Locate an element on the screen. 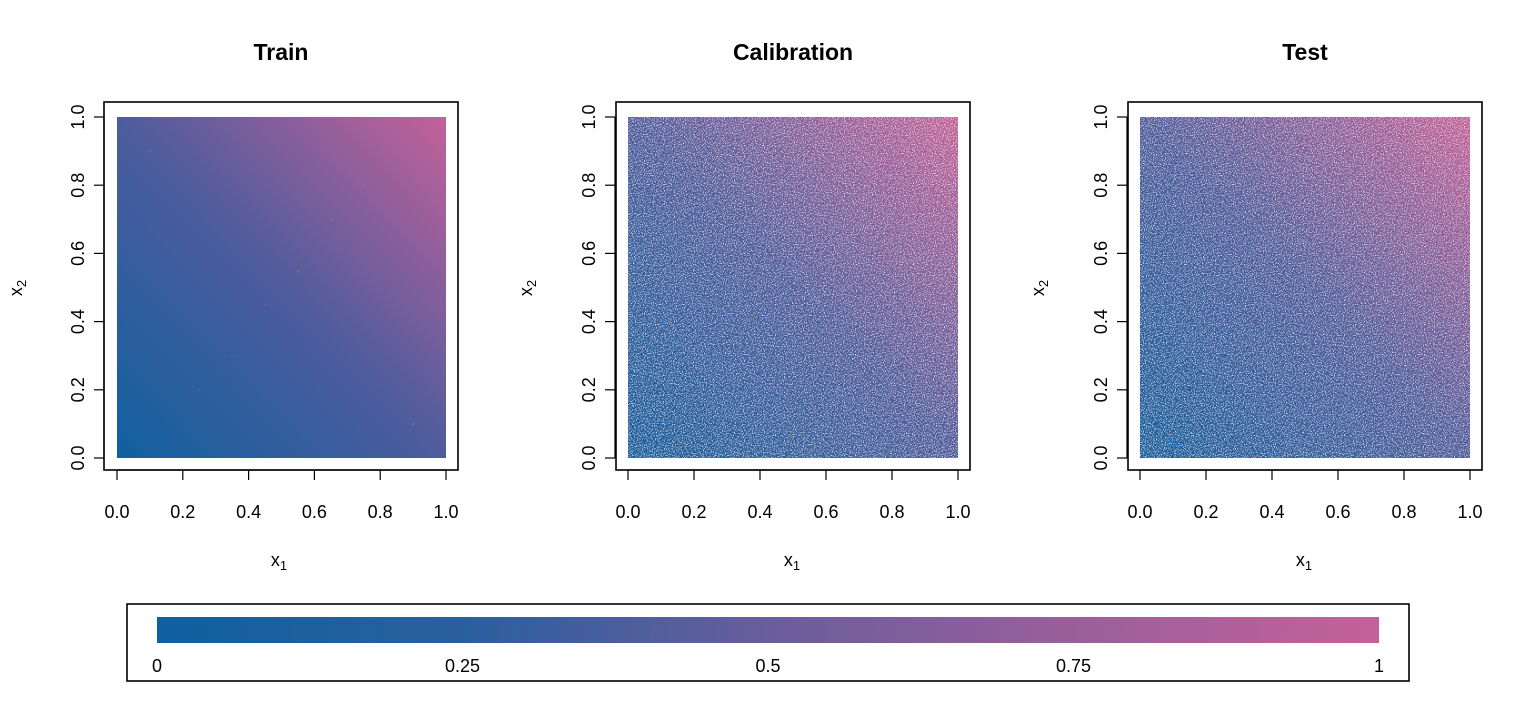 The height and width of the screenshot is (710, 1536). panel-title: Train is located at coordinates (281, 52).